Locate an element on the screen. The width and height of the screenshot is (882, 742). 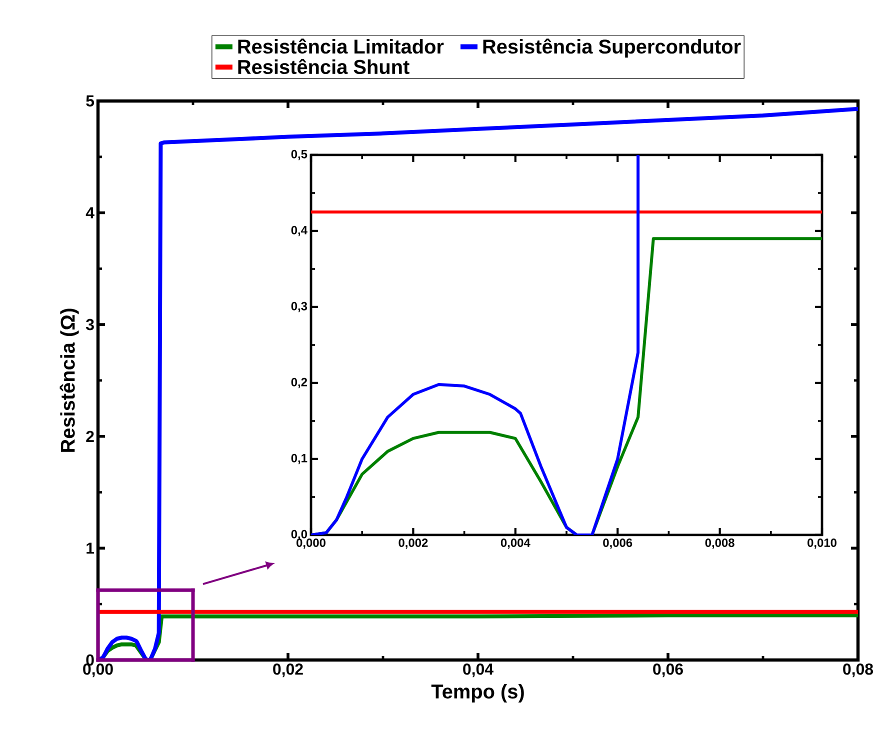
y-tick-label: 3 is located at coordinates (90, 324).